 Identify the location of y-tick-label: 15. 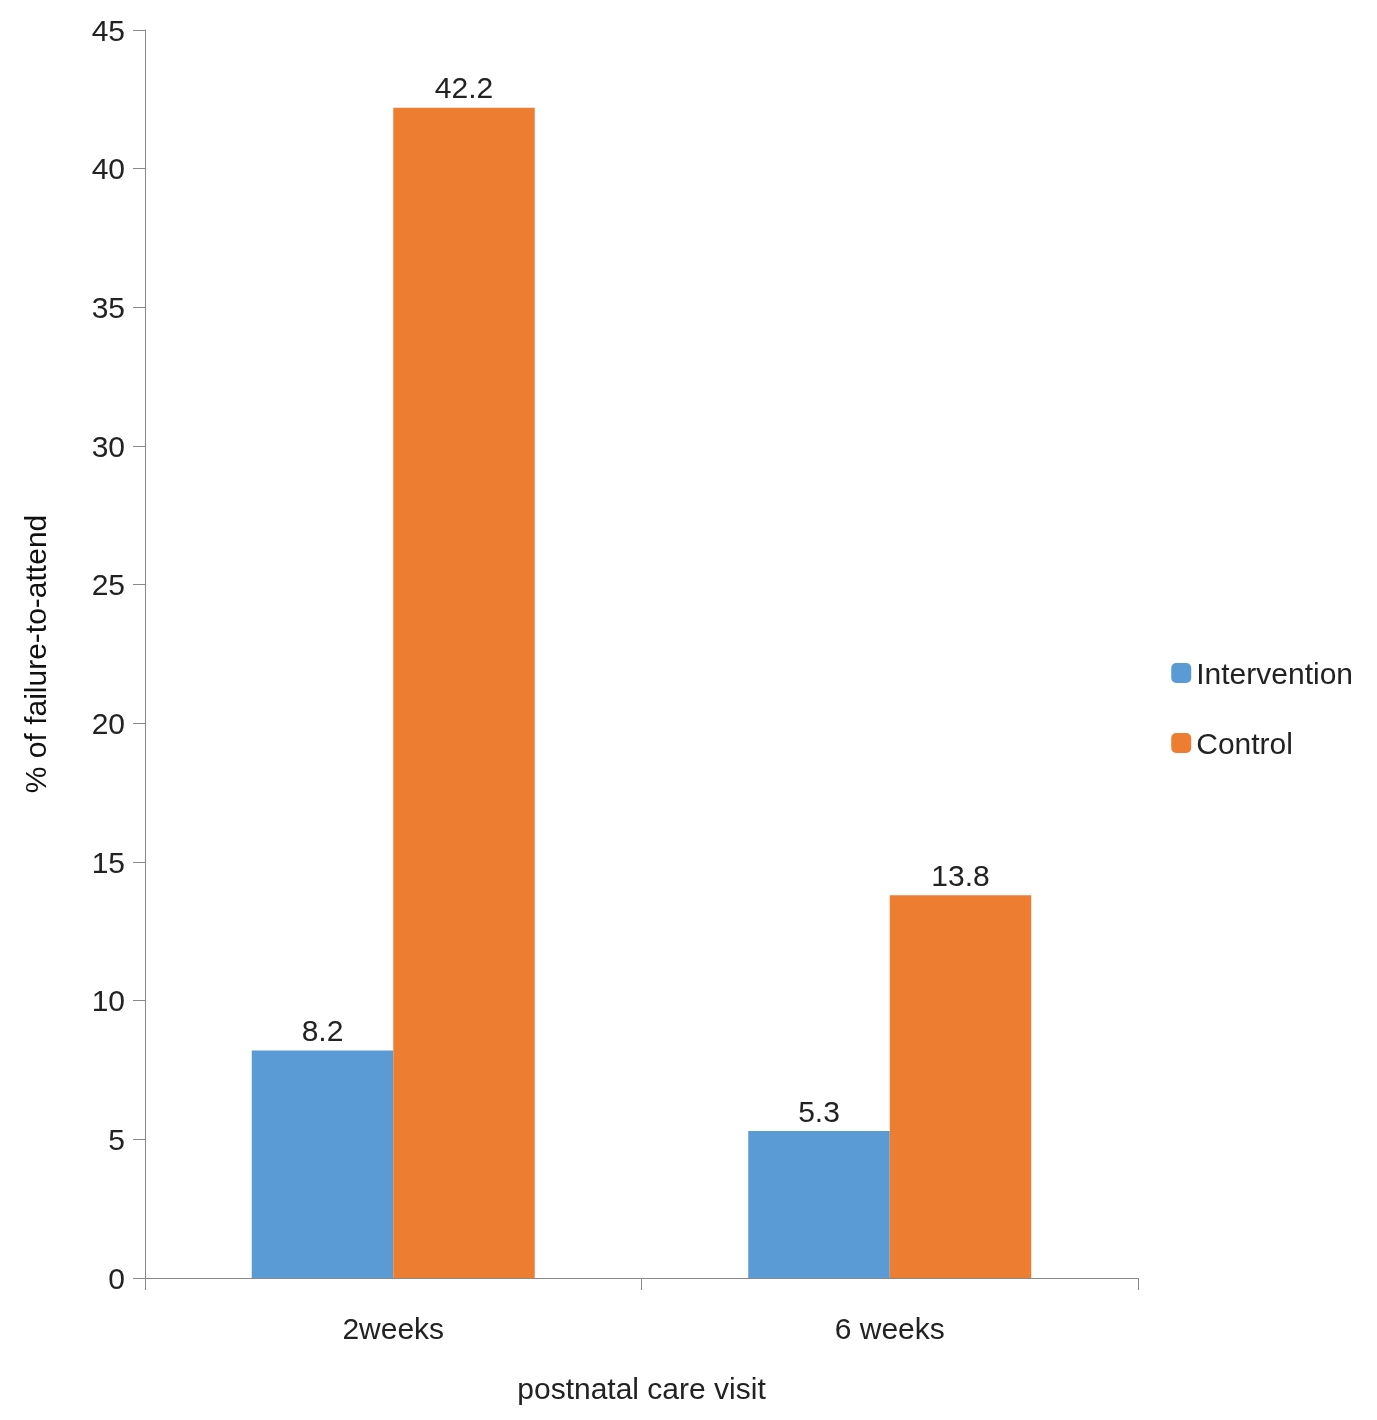
(108, 862).